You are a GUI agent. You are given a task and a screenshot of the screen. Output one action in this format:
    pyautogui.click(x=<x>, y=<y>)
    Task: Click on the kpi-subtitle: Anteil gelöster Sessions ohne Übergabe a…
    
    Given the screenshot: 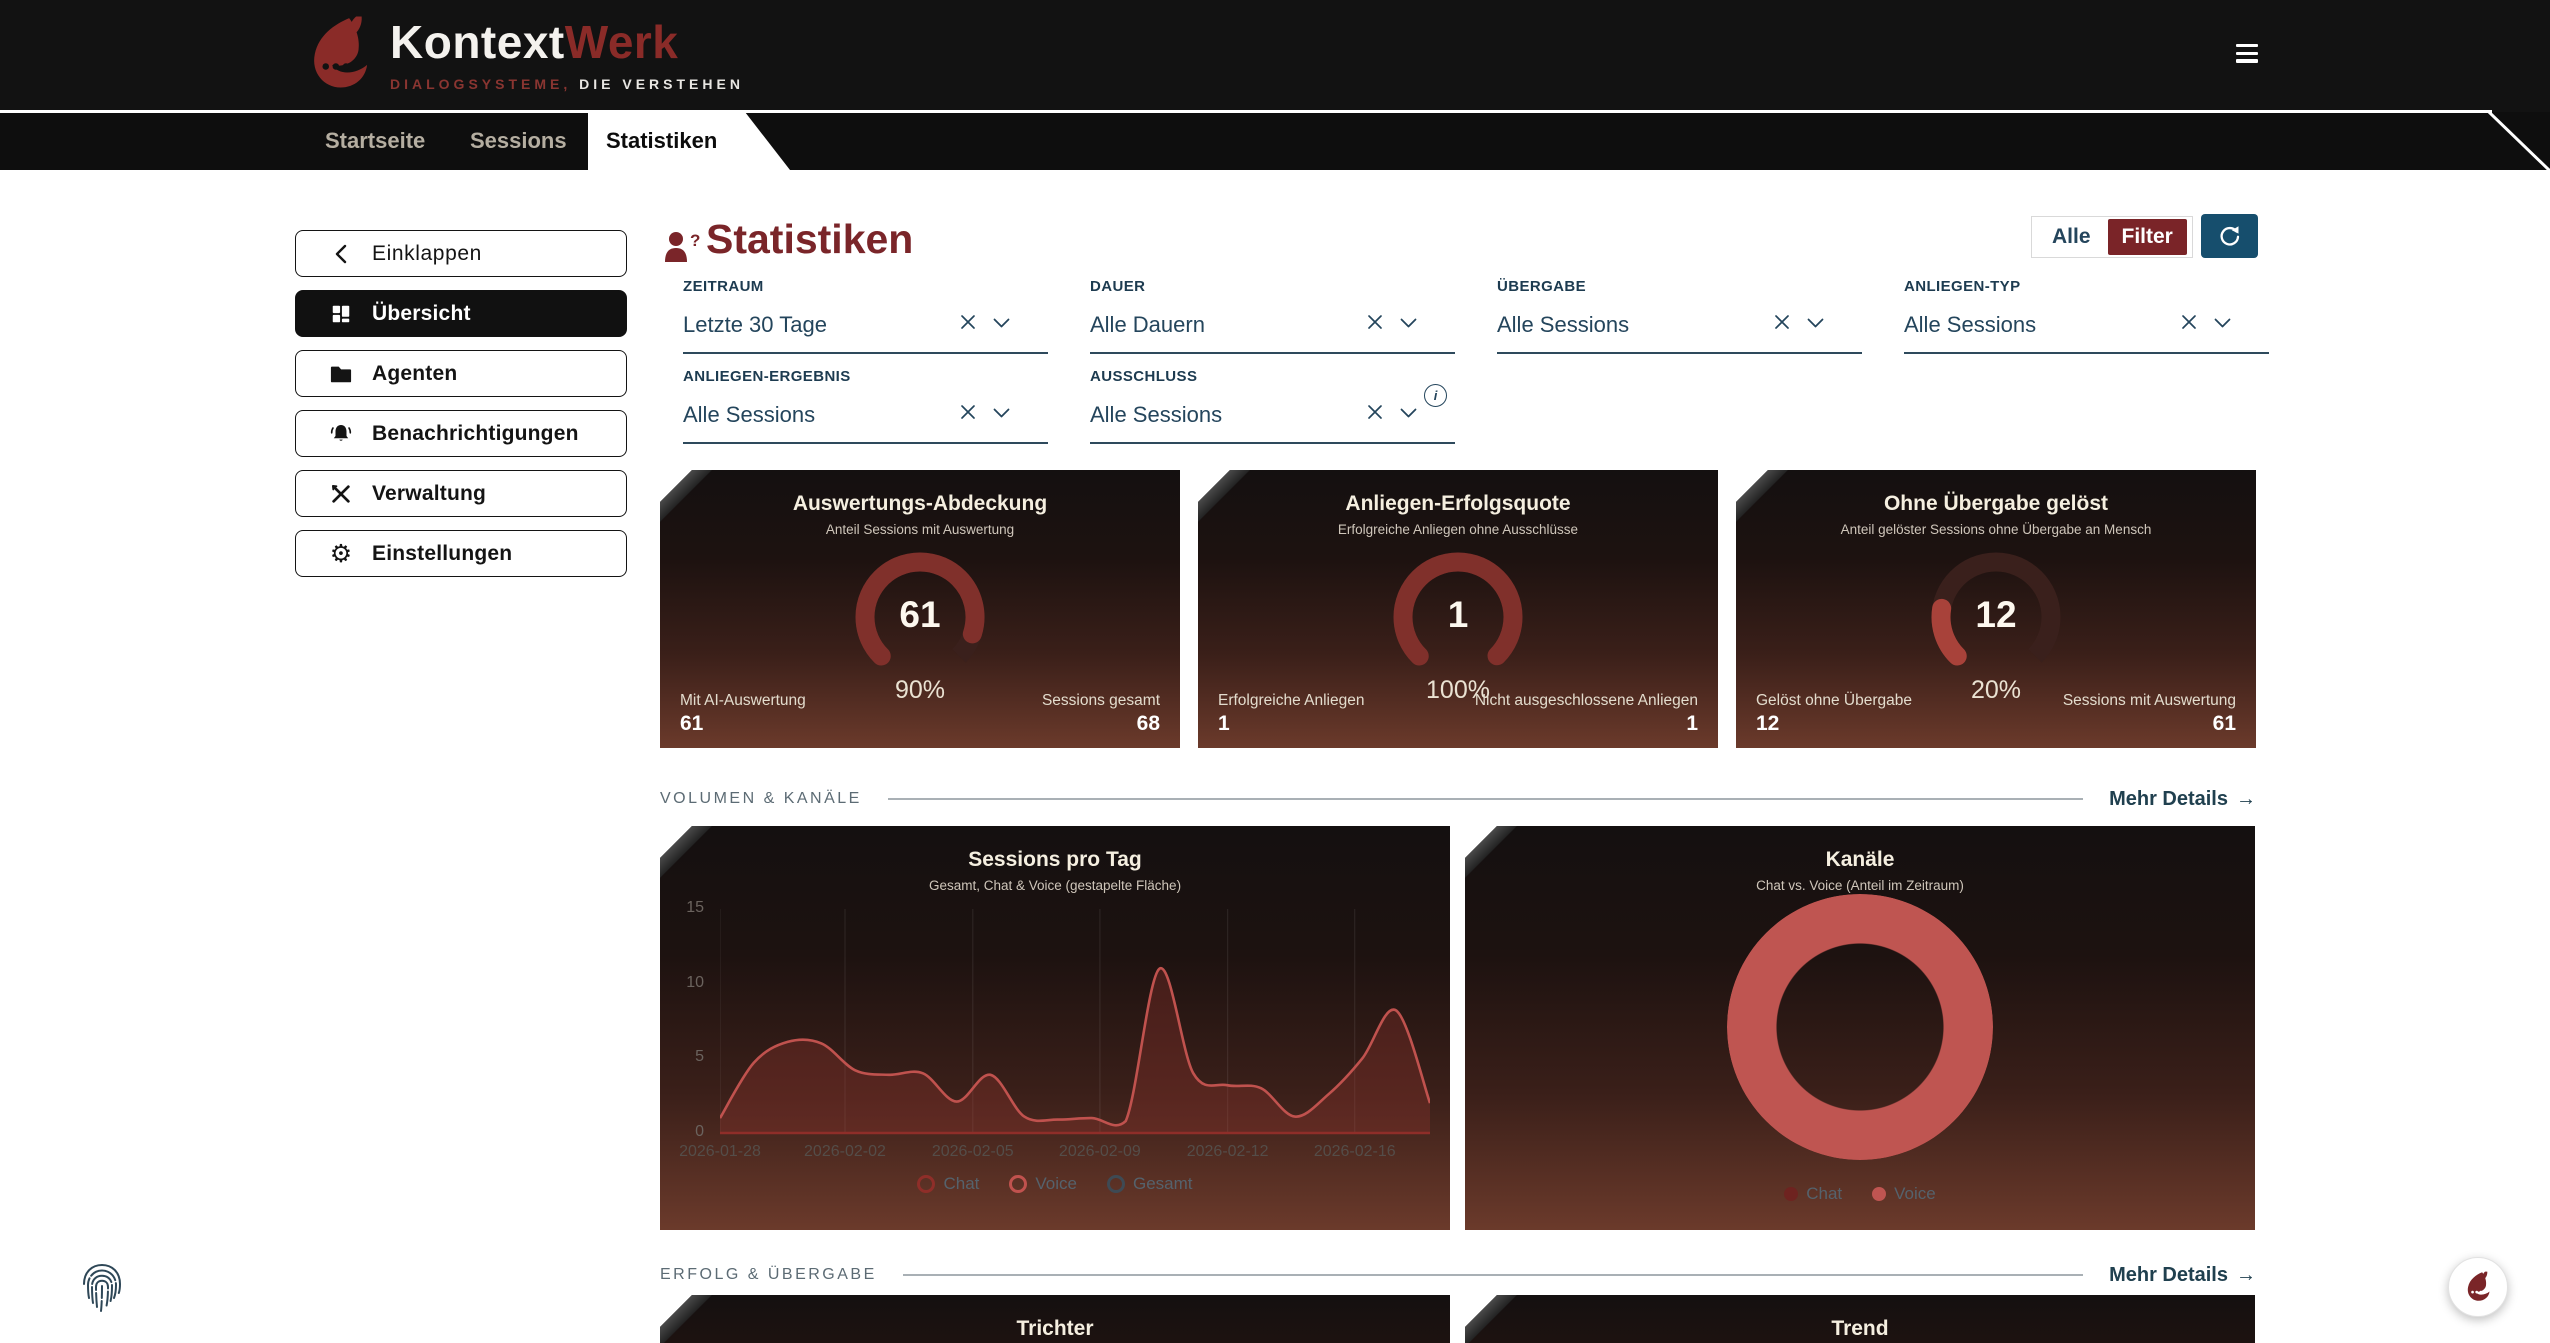 What is the action you would take?
    pyautogui.click(x=1996, y=529)
    